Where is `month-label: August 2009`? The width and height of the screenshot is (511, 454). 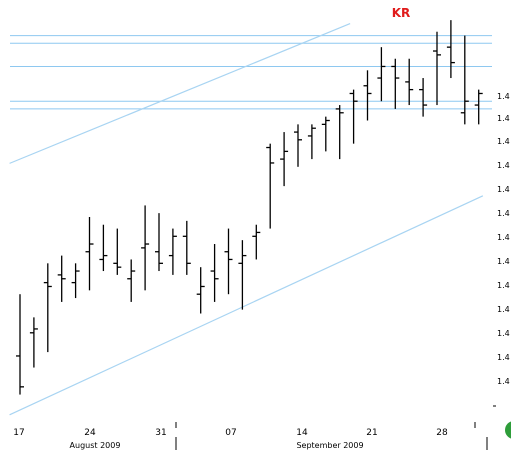
month-label: August 2009 is located at coordinates (95, 445).